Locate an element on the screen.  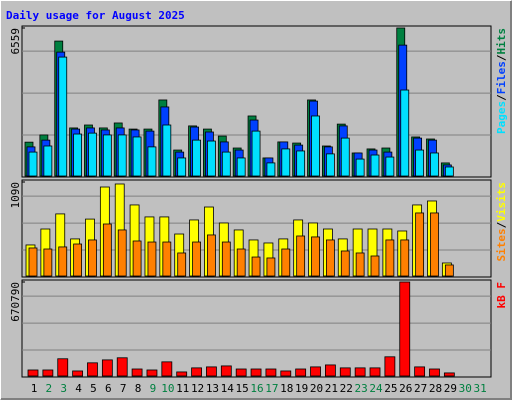
x-tick-label: 9 is located at coordinates (153, 388).